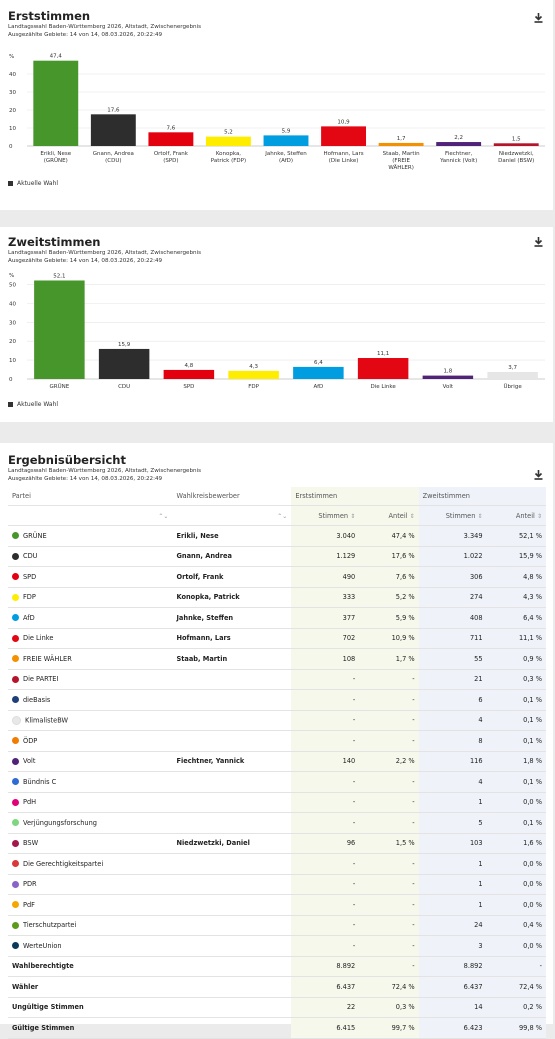 The image size is (555, 1039). What do you see at coordinates (333, 515) in the screenshot?
I see `sort-label: Stimmen` at bounding box center [333, 515].